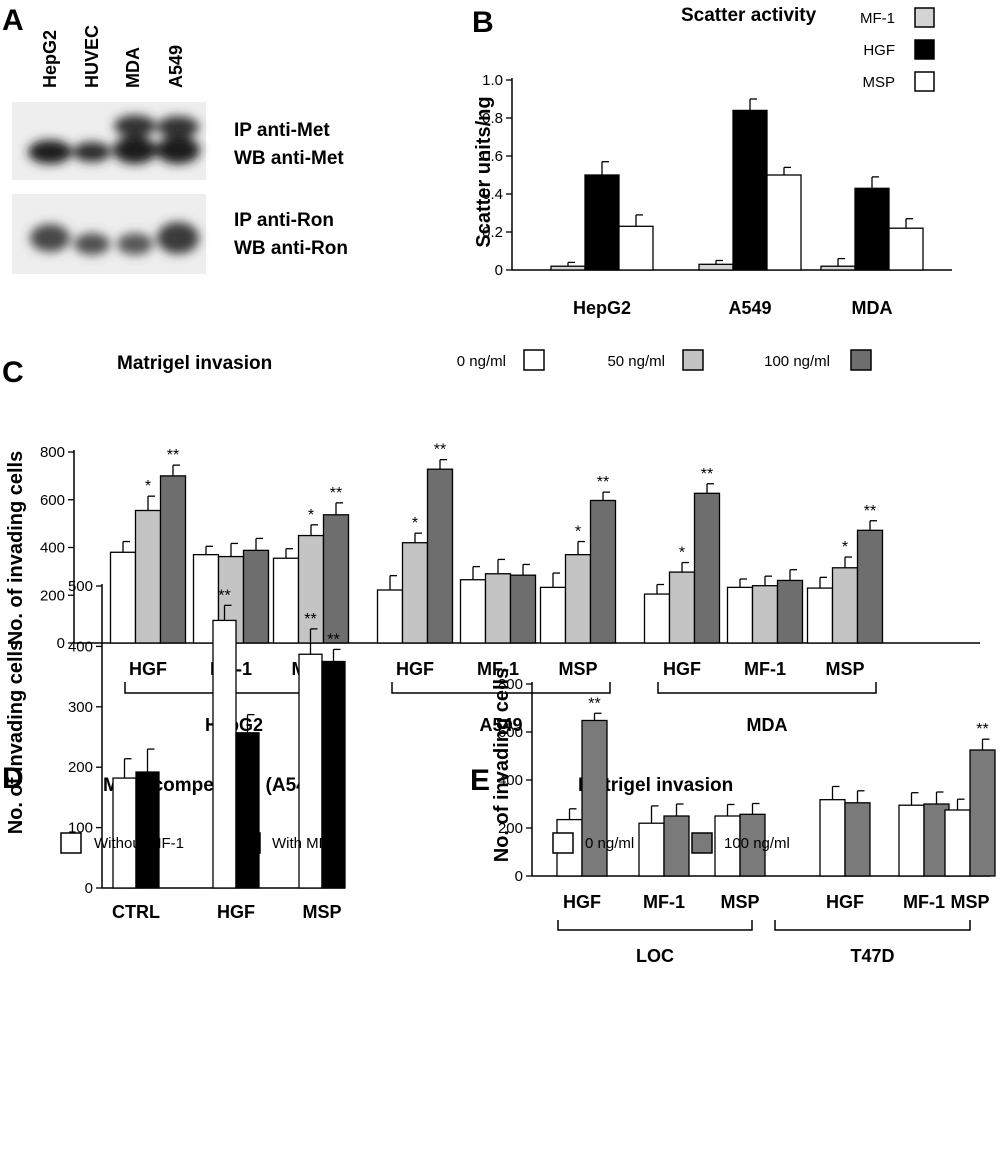 The height and width of the screenshot is (1168, 1000). What do you see at coordinates (749, 308) in the screenshot?
I see `x-category-label: A549` at bounding box center [749, 308].